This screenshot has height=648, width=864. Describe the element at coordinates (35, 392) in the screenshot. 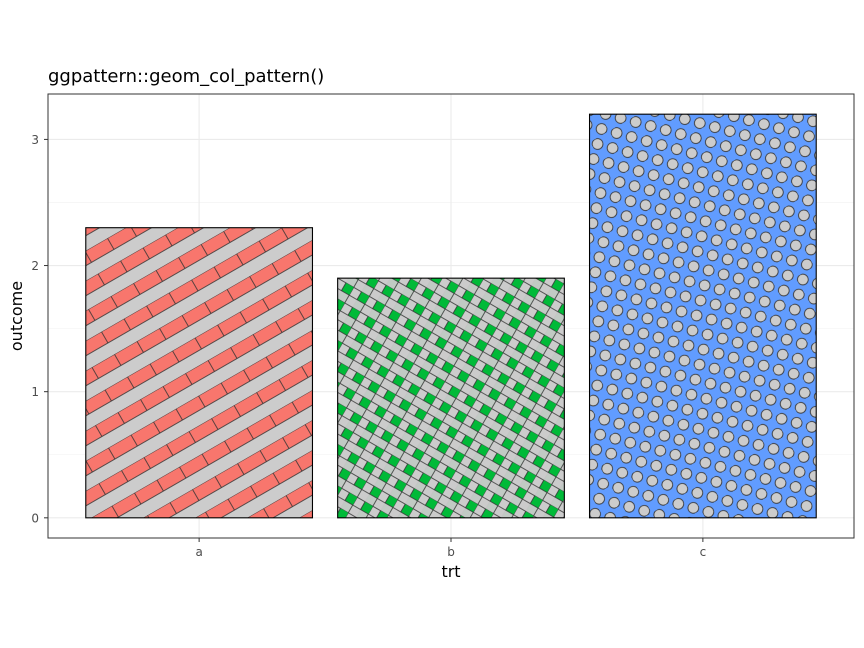

I see `y-tick-label: 1` at that location.